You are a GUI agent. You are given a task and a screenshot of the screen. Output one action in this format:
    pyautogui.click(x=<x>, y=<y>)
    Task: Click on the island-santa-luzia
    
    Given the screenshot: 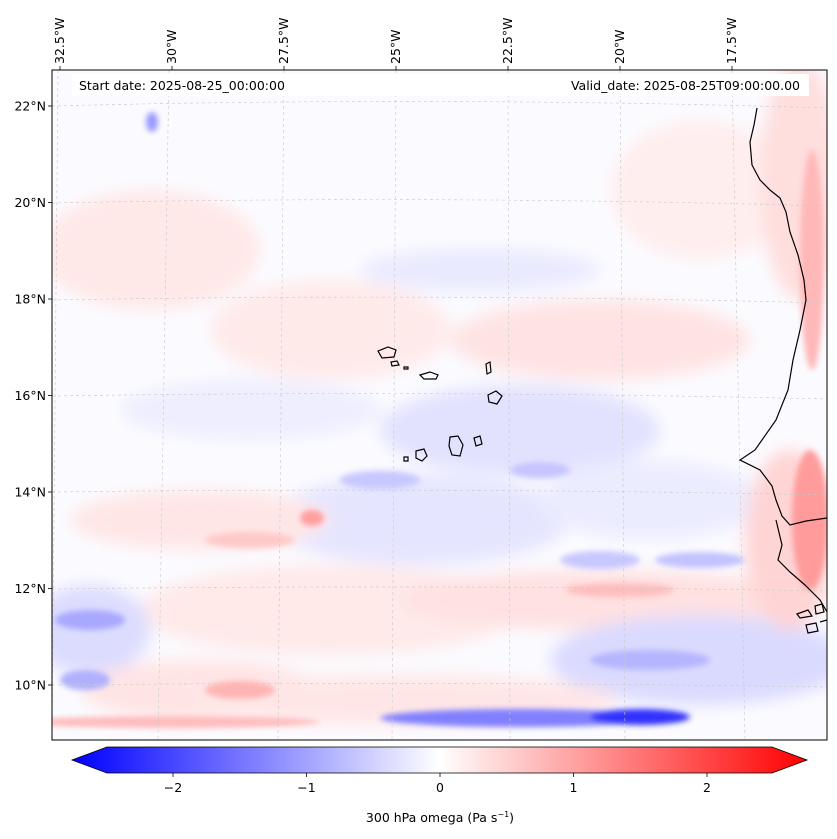 What is the action you would take?
    pyautogui.click(x=406, y=368)
    